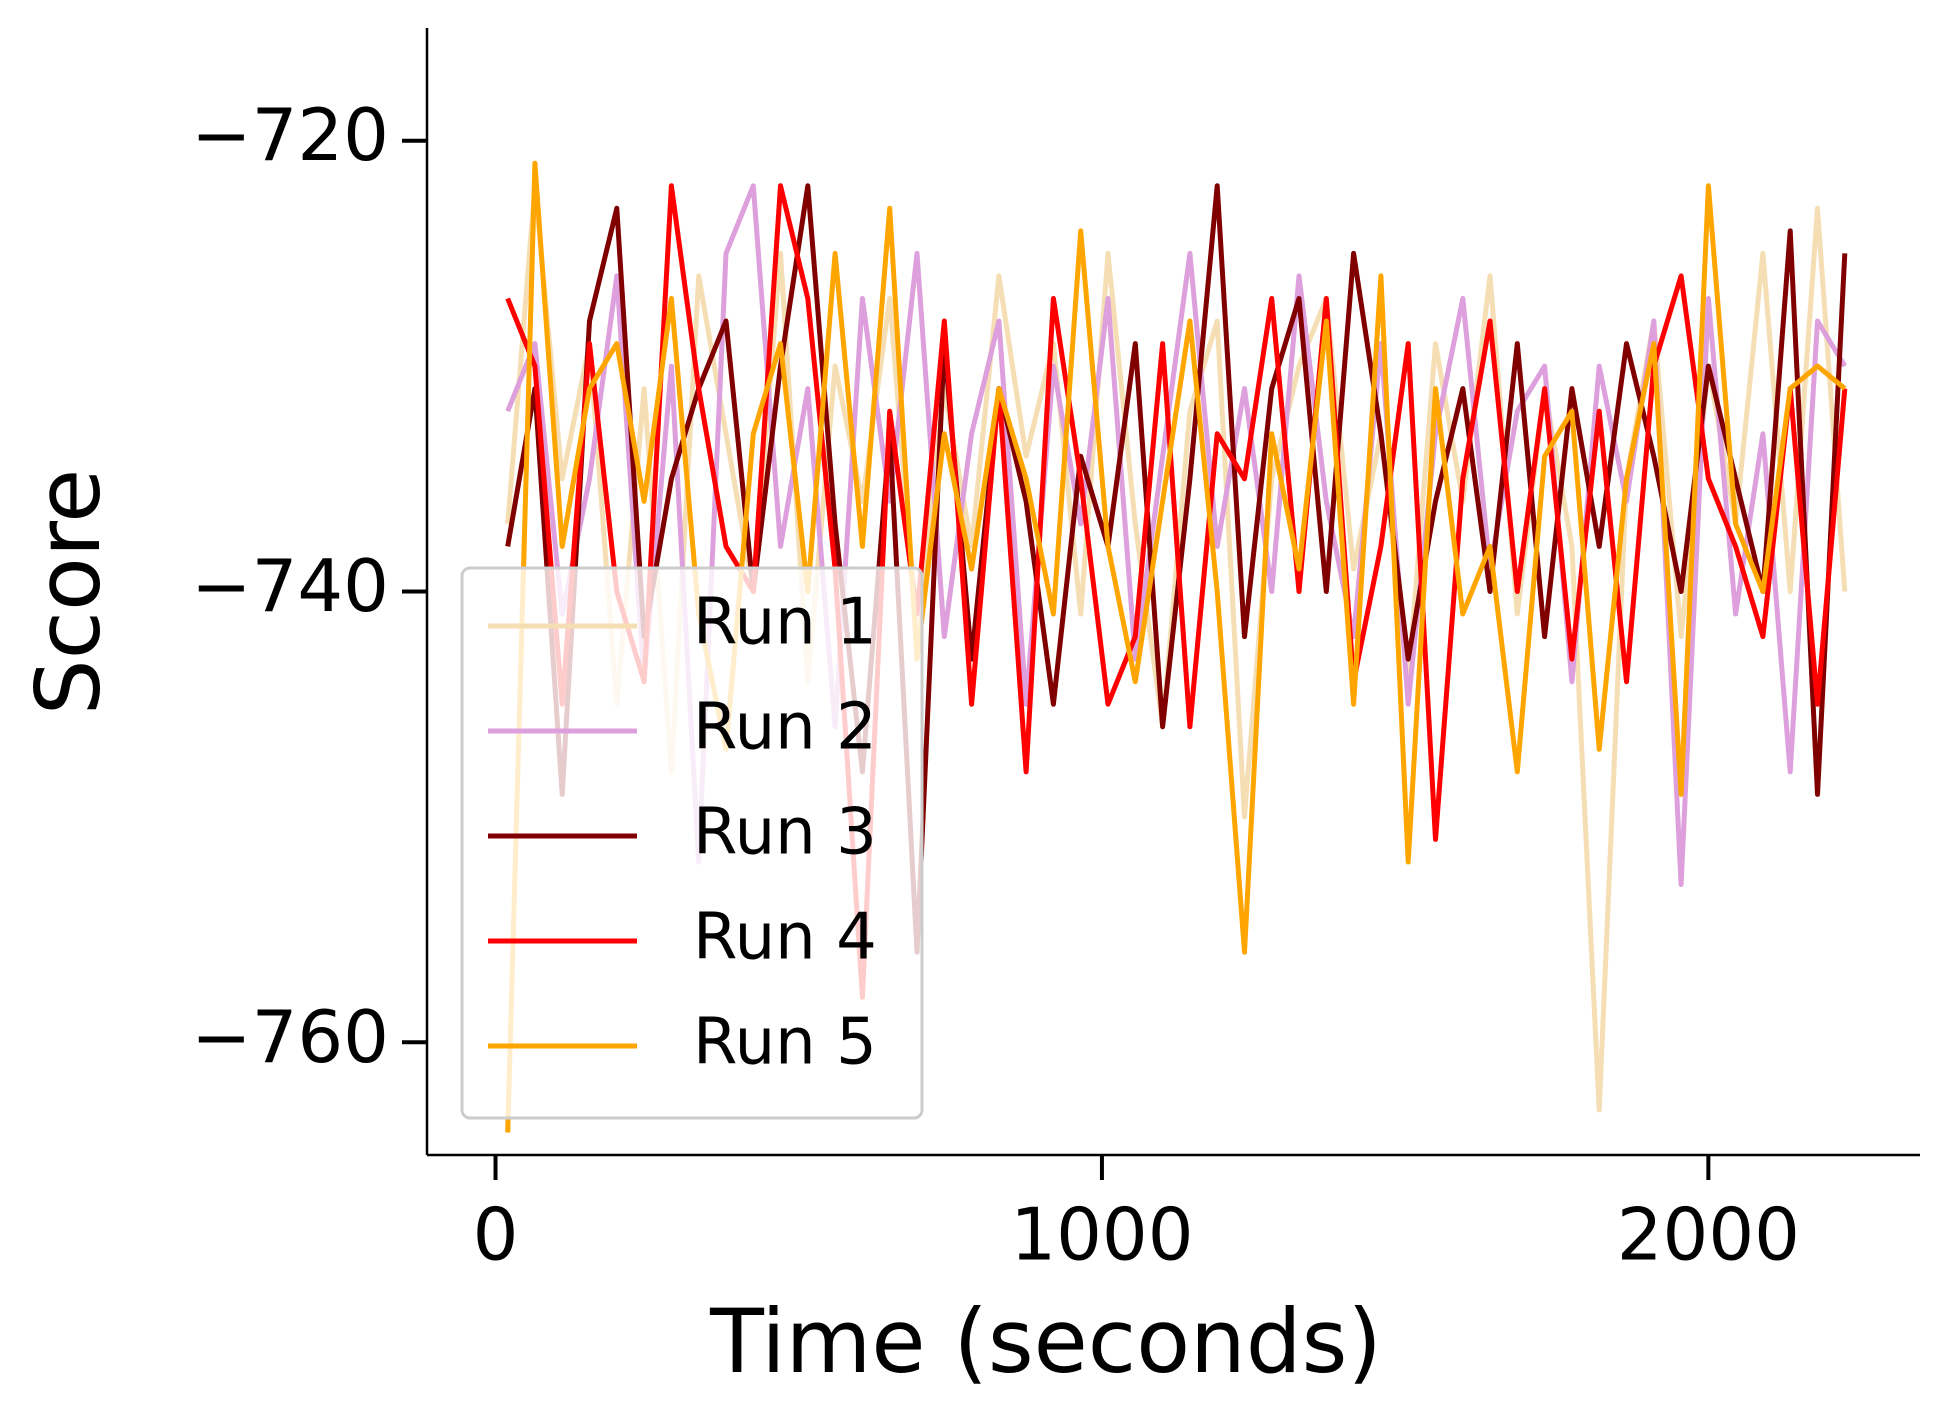  What do you see at coordinates (1708, 1235) in the screenshot?
I see `x-tick-label: 2000` at bounding box center [1708, 1235].